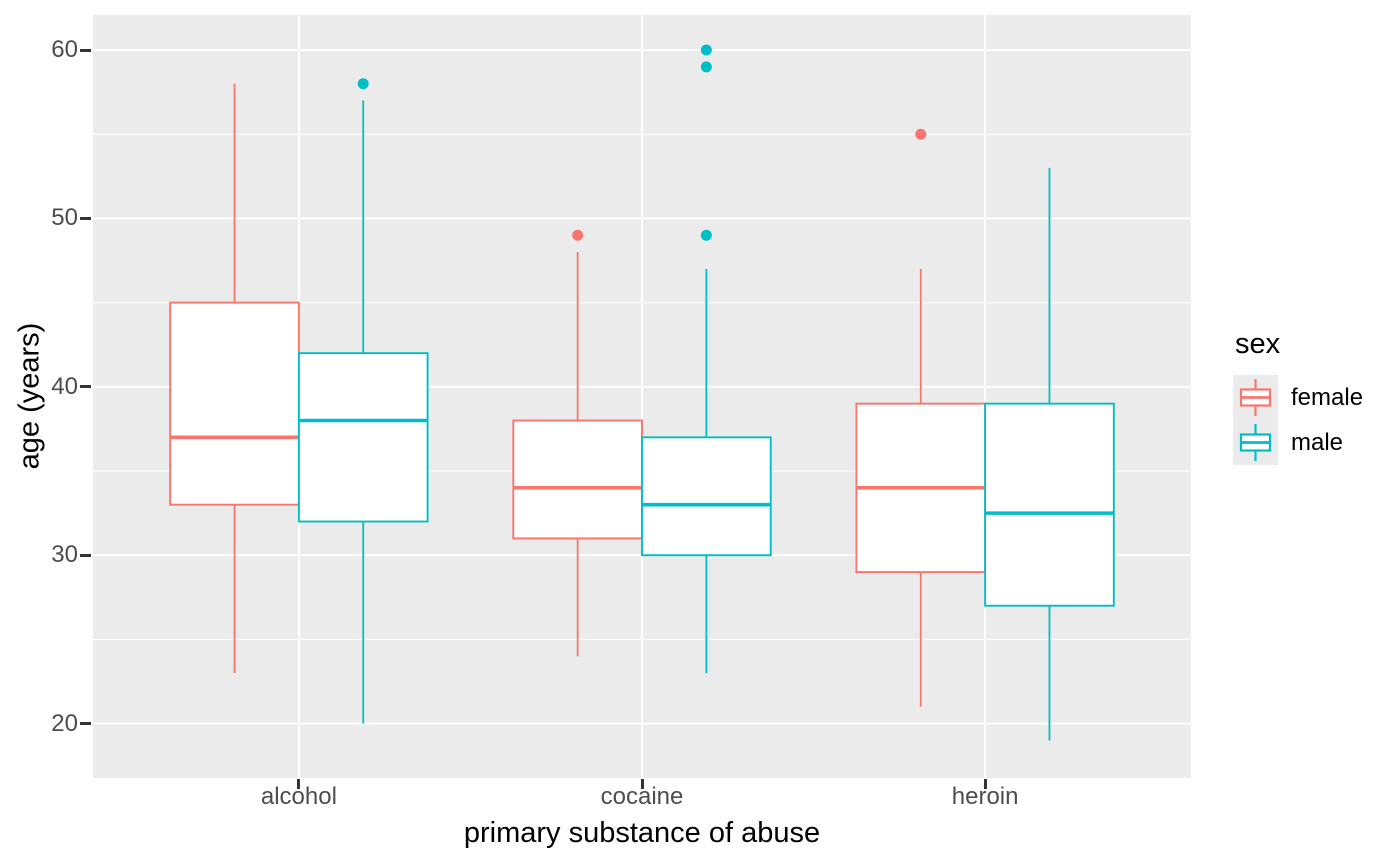 The image size is (1400, 866). I want to click on legend-label-male: male, so click(1317, 442).